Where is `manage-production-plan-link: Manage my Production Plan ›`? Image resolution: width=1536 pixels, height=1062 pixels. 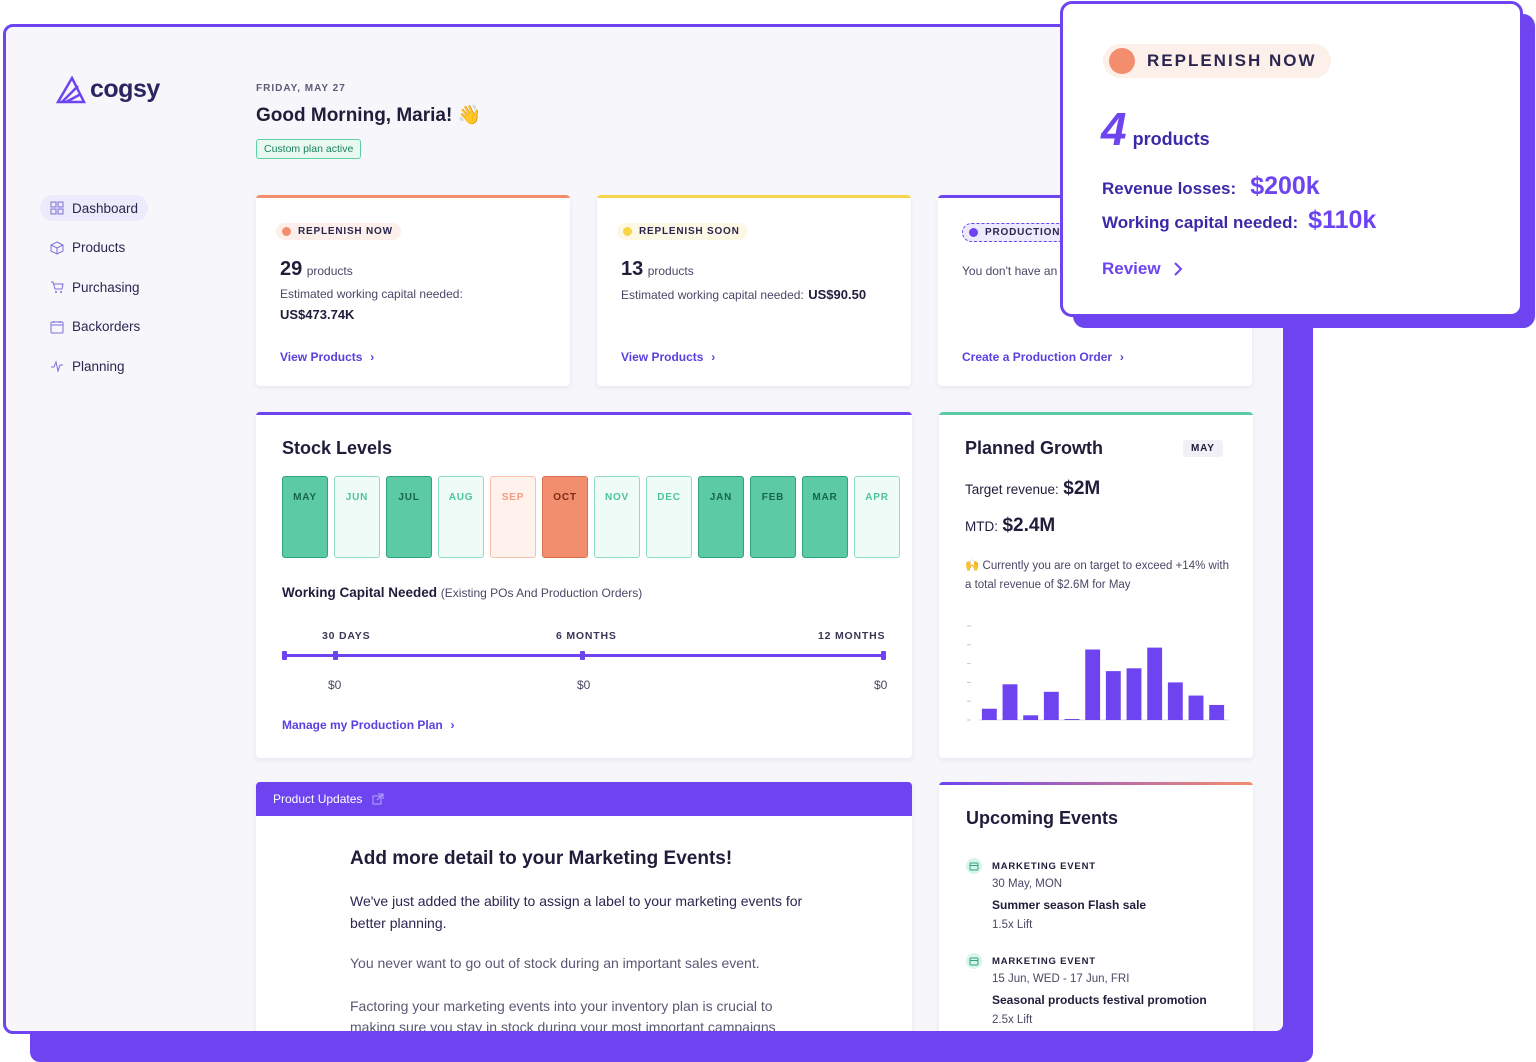
manage-production-plan-link: Manage my Production Plan › is located at coordinates (368, 725).